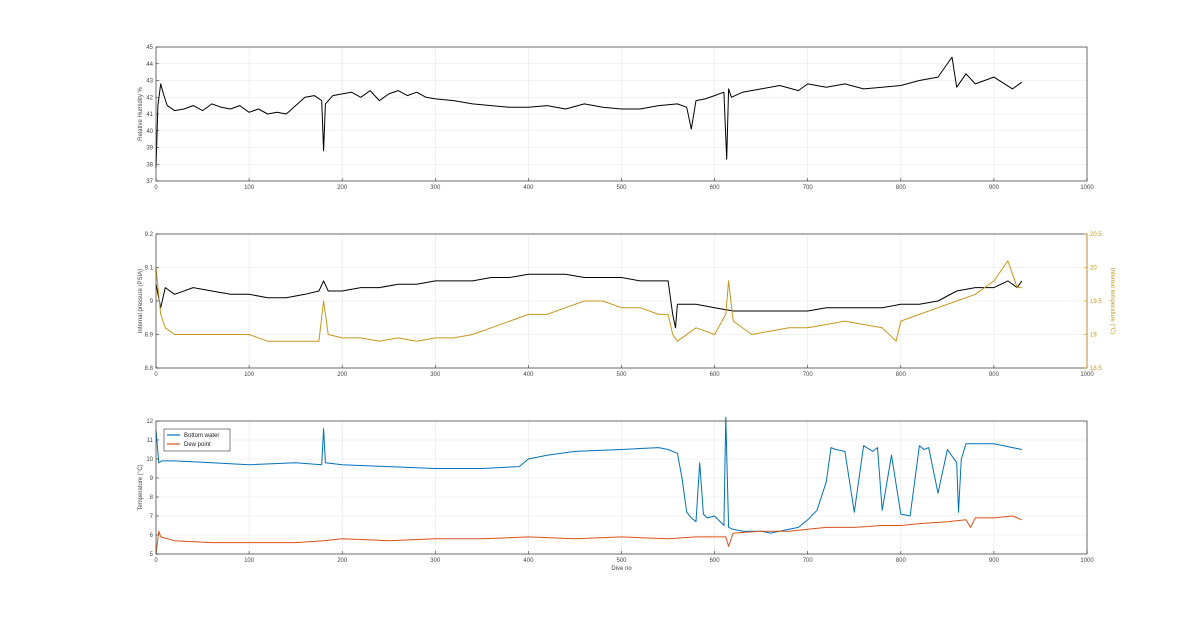  Describe the element at coordinates (149, 269) in the screenshot. I see `y-tick-label: 9.1` at that location.